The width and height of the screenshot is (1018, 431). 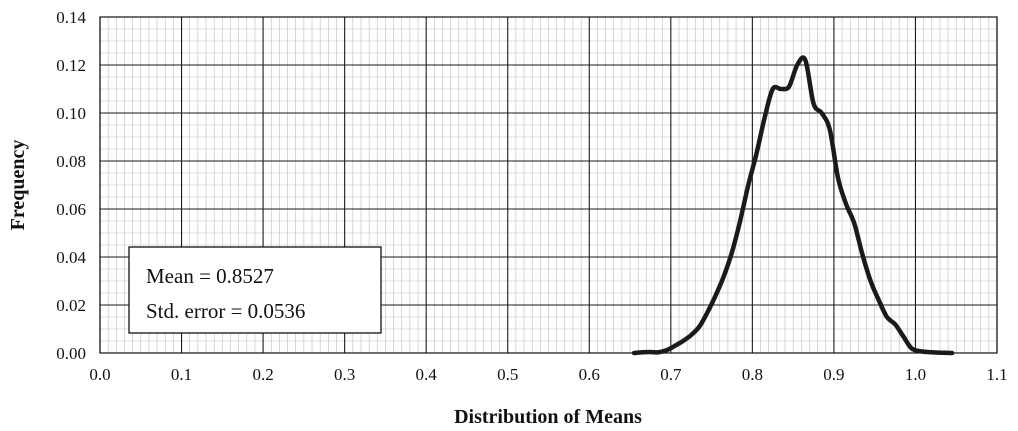 I want to click on stats-annotation-box: Mean = 0.8527 Std. error = 0.0536, so click(x=255, y=290).